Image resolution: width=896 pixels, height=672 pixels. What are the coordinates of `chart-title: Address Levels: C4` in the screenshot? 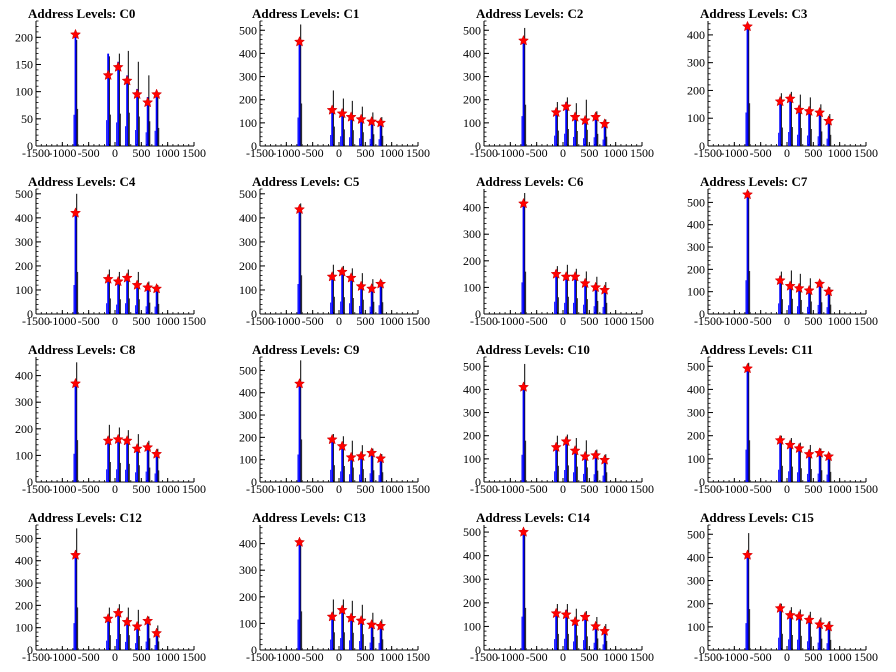 It's located at (82, 181).